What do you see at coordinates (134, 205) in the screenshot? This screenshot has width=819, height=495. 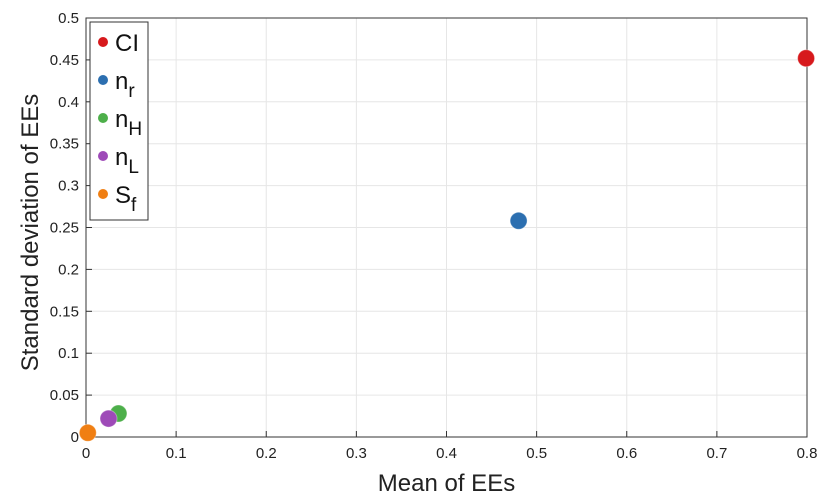 I see `legend-label-subscript: f` at bounding box center [134, 205].